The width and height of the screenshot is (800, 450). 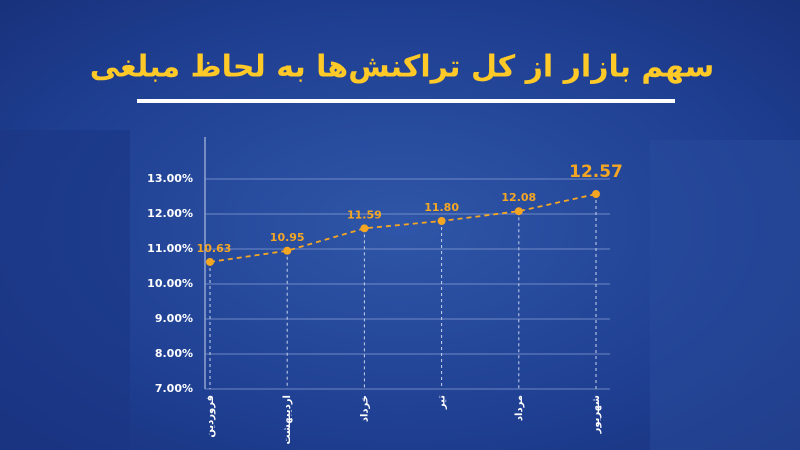 I want to click on y-tick-label: 7.00%, so click(x=174, y=388).